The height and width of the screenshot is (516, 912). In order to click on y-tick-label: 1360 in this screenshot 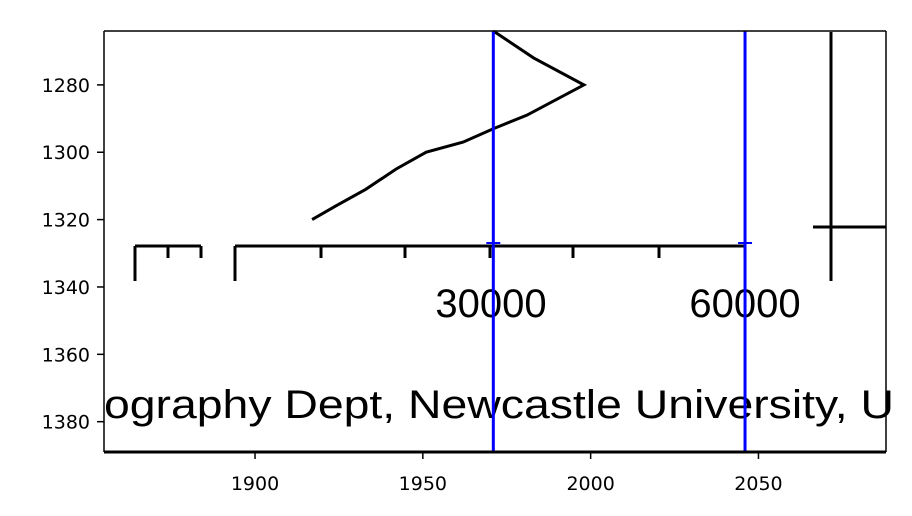, I will do `click(66, 355)`.